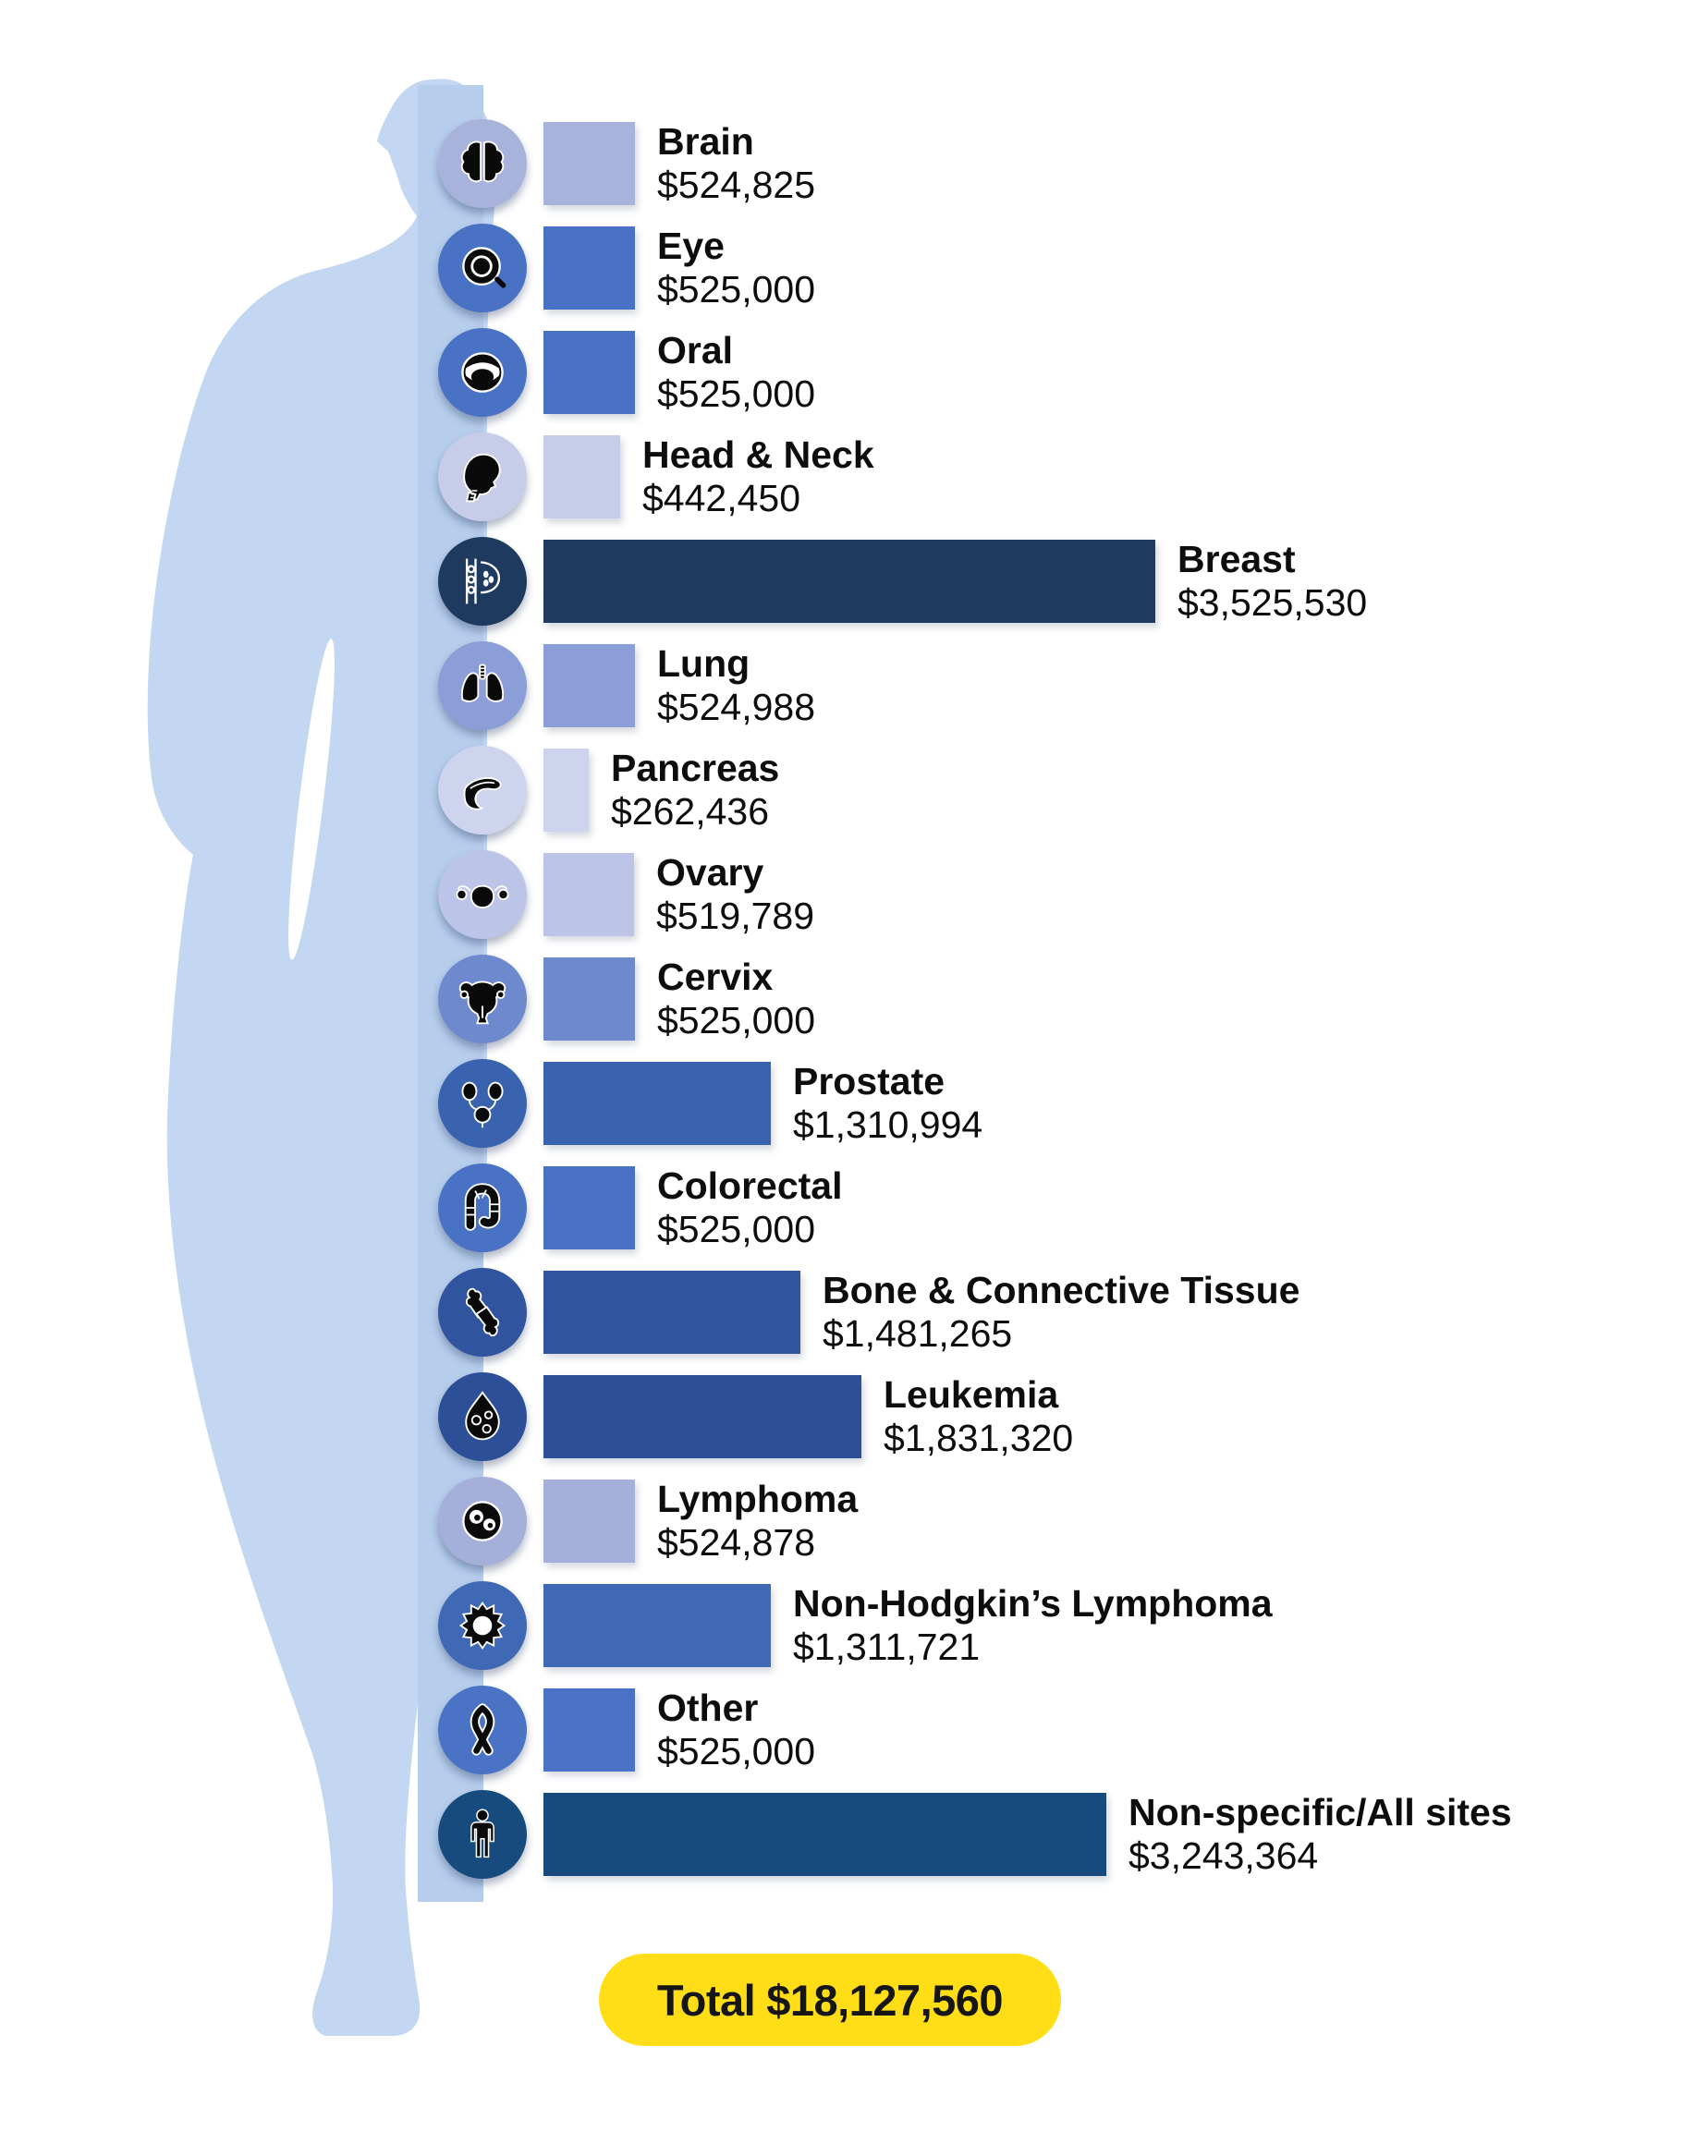 The image size is (1708, 2156). Describe the element at coordinates (918, 1333) in the screenshot. I see `funding-amount: $1,481,265` at that location.